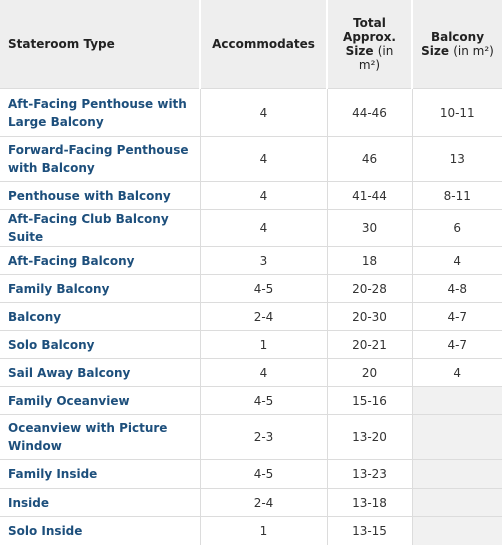  Describe the element at coordinates (369, 37) in the screenshot. I see `header-title: Total Approx. Size` at that location.